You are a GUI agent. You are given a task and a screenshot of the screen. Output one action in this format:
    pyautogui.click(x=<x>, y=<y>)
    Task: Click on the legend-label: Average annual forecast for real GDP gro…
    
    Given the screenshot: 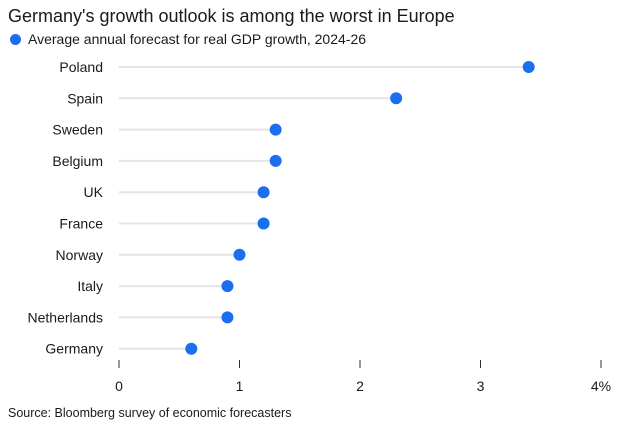 What is the action you would take?
    pyautogui.click(x=197, y=39)
    